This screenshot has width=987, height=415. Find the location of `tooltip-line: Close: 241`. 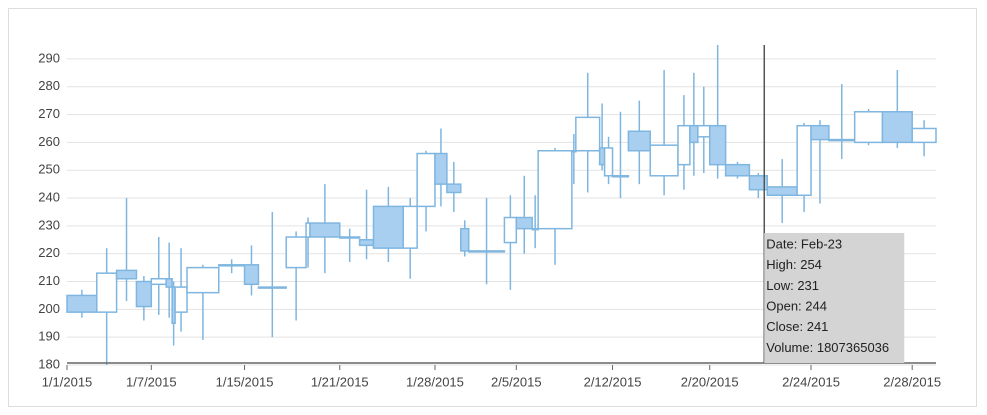

tooltip-line: Close: 241 is located at coordinates (797, 326).